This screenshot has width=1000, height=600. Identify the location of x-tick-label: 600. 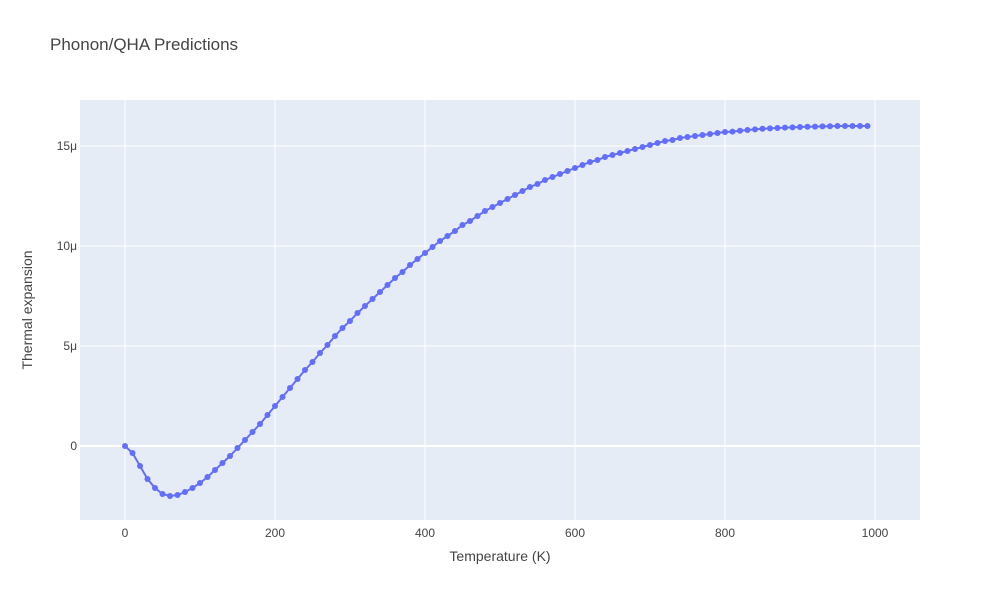
(575, 533).